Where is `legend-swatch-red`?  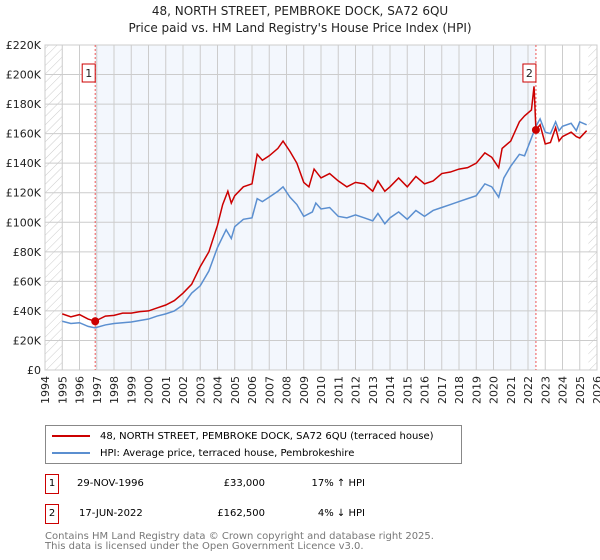
legend-swatch-red is located at coordinates (71, 436).